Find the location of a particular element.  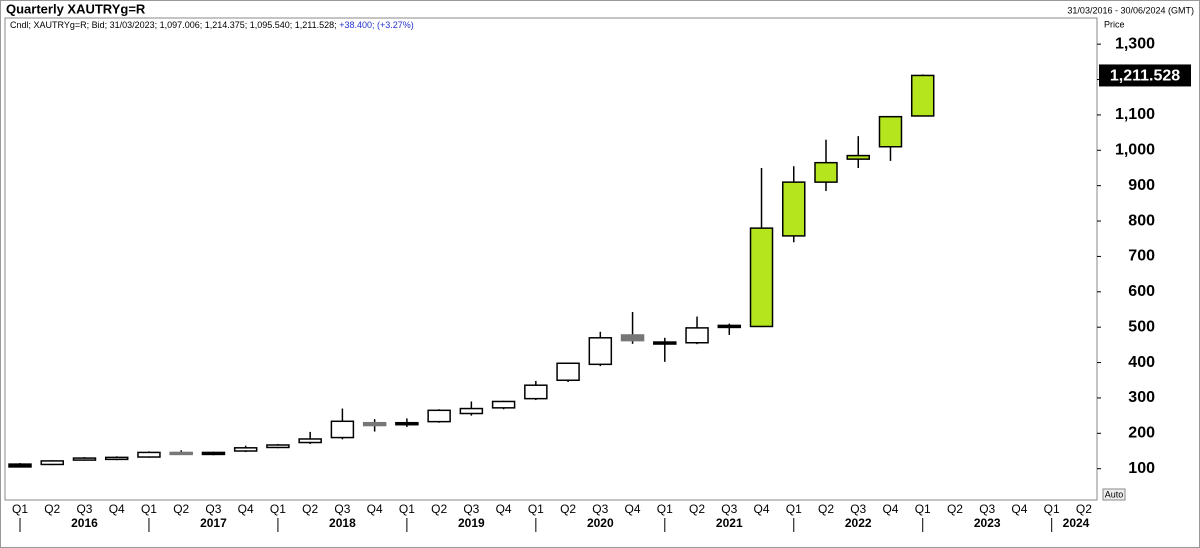

y-tick-label: 900 is located at coordinates (1141, 185).